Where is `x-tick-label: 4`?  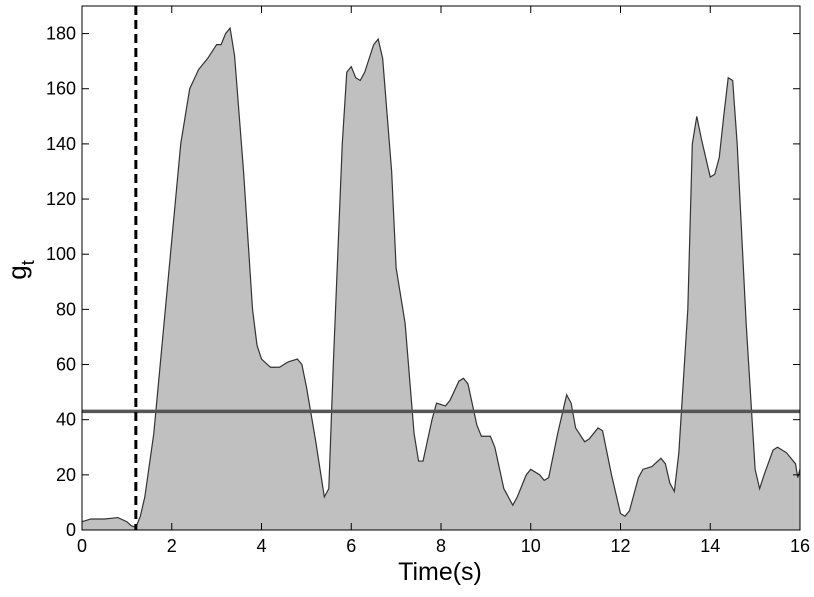
x-tick-label: 4 is located at coordinates (261, 546).